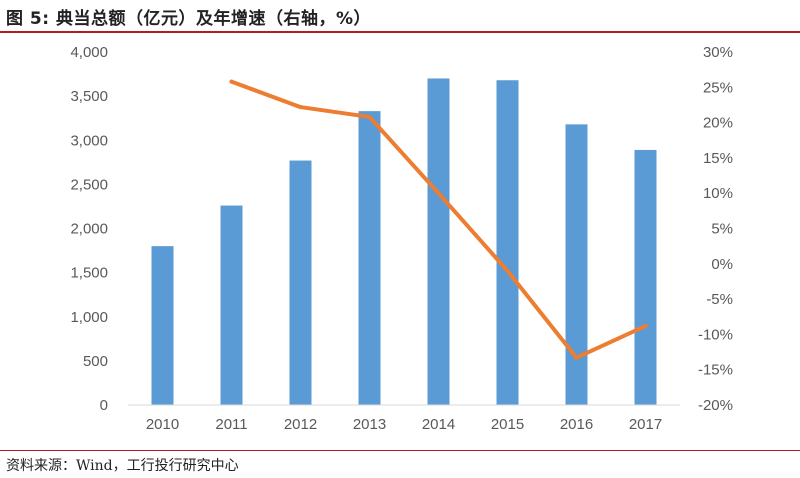  Describe the element at coordinates (300, 107) in the screenshot. I see `growth-point-2012` at that location.